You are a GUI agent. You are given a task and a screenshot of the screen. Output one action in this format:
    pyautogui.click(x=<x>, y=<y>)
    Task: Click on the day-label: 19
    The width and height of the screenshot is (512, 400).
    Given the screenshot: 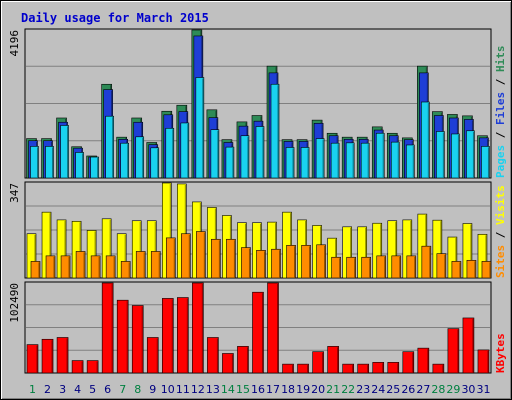 What is the action you would take?
    pyautogui.click(x=303, y=389)
    